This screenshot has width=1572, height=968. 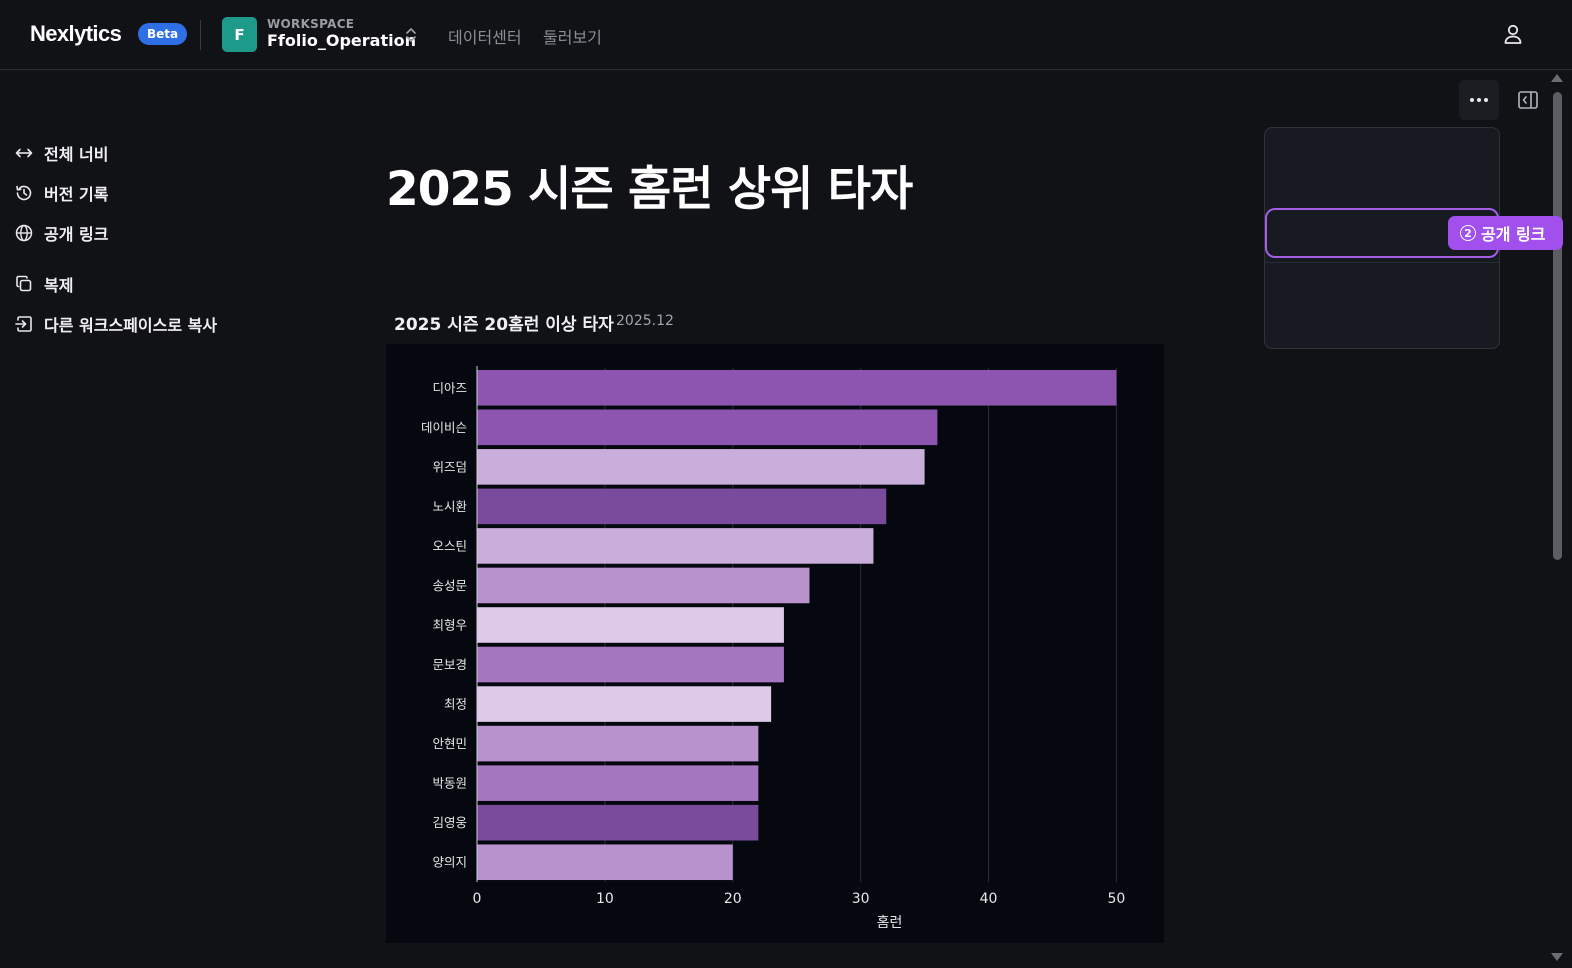 I want to click on brand-logo: Nexlytics, so click(x=76, y=33).